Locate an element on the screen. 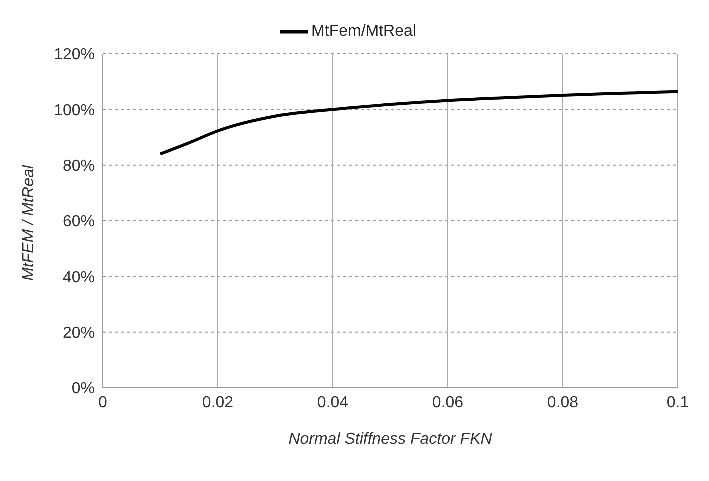  y-axis-title: MtFEM / MtReal is located at coordinates (29, 222).